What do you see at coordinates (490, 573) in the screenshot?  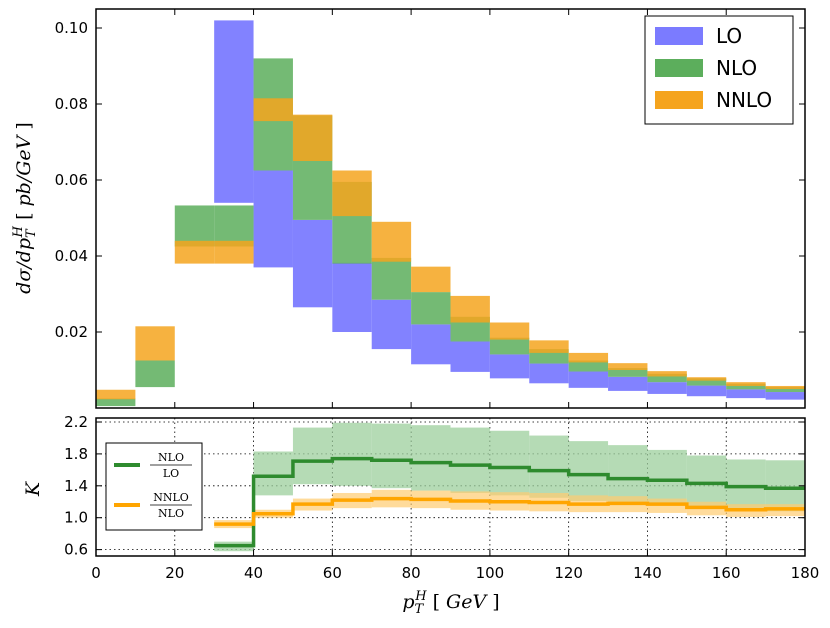 I see `x-tick-label-5: 100` at bounding box center [490, 573].